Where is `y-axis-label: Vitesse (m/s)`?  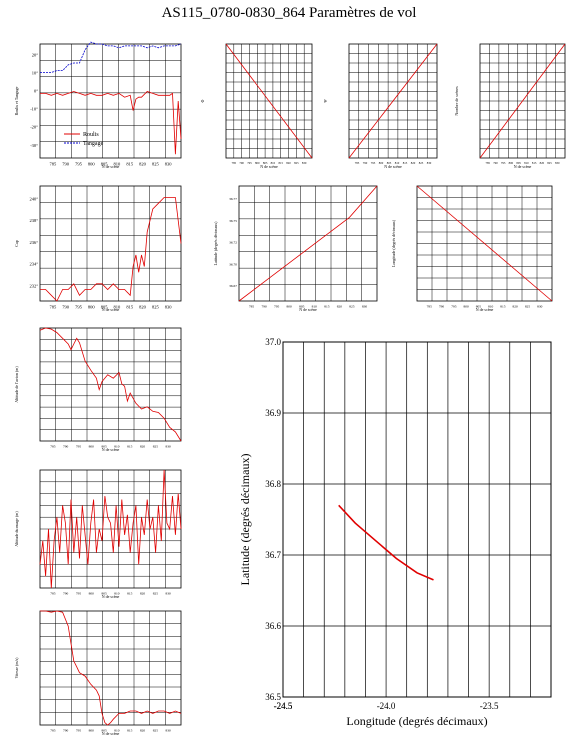 y-axis-label: Vitesse (m/s) is located at coordinates (16, 668).